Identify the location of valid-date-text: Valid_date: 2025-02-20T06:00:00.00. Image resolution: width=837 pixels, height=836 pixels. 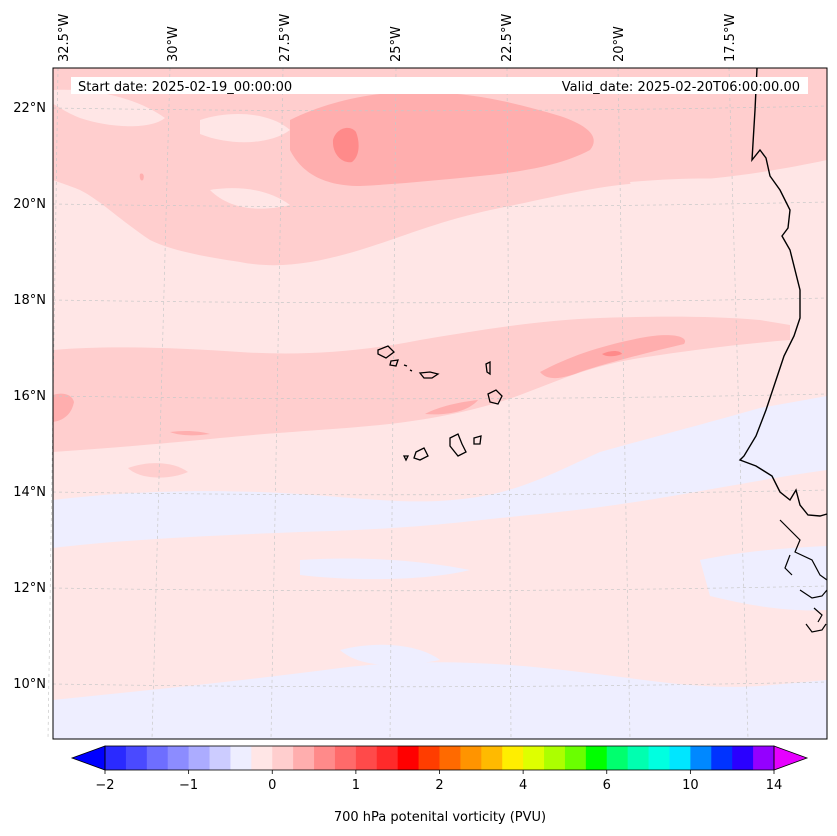
(681, 87).